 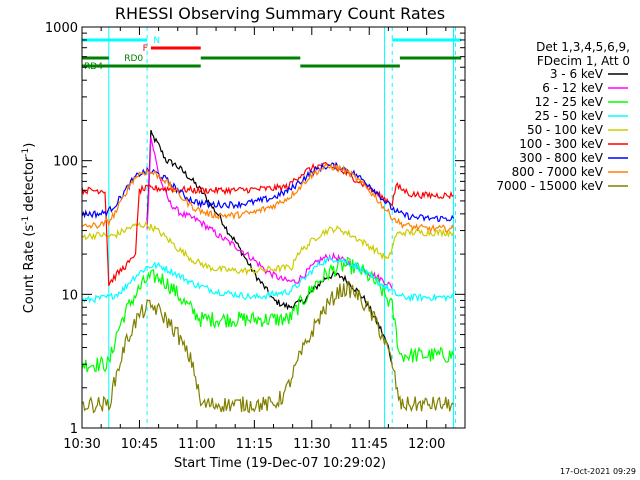 What do you see at coordinates (426, 444) in the screenshot?
I see `x-tick-label: 12:00` at bounding box center [426, 444].